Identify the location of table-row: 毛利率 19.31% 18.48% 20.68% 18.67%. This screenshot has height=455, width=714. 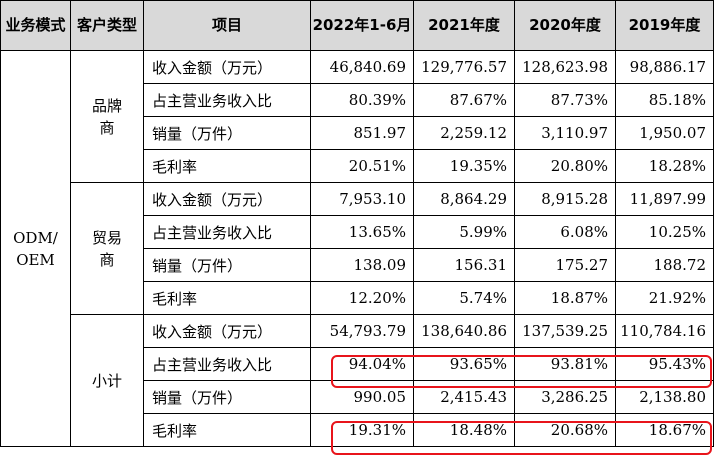
(357, 430).